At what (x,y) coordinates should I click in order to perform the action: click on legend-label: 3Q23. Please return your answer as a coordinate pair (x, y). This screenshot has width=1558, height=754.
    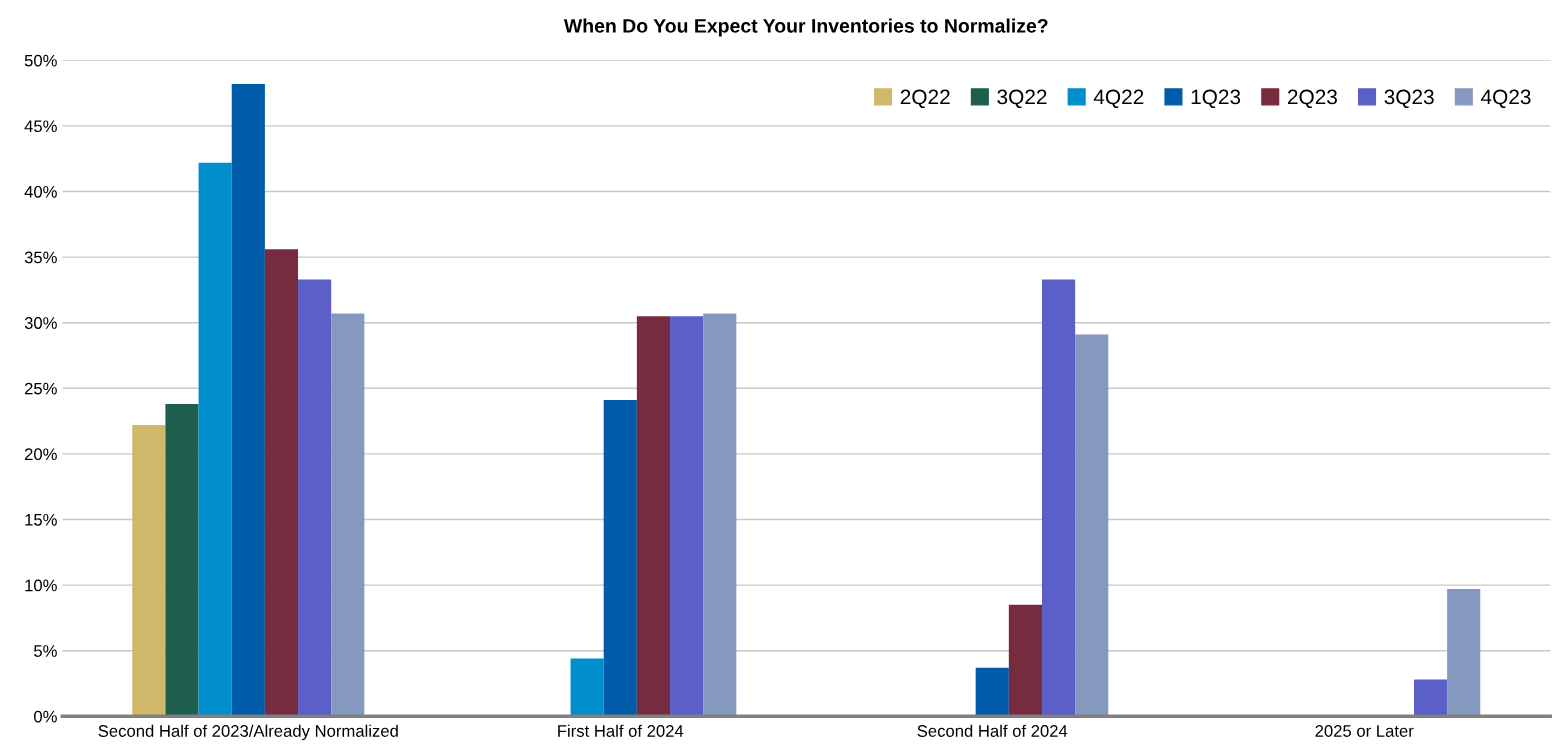
    Looking at the image, I should click on (1409, 99).